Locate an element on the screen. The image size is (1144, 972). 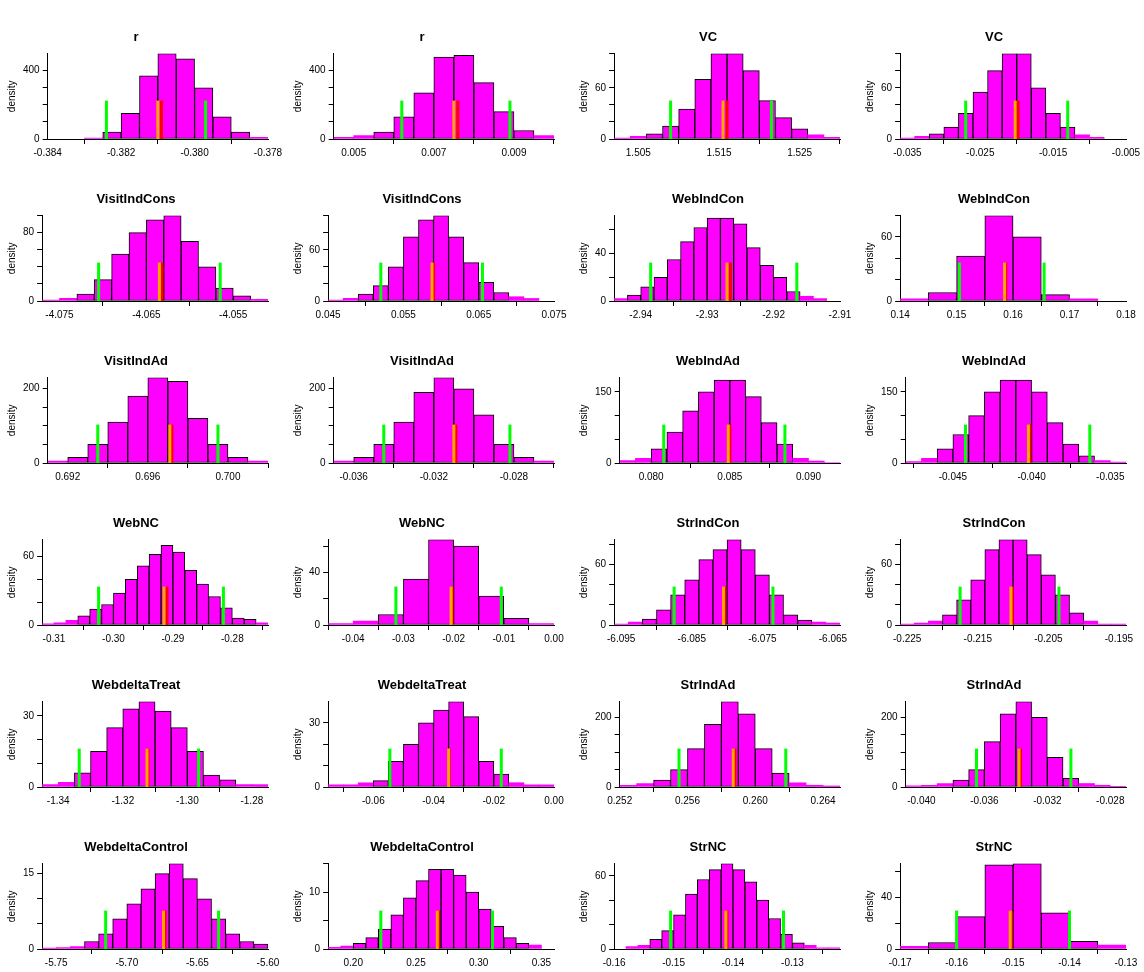
x-tick-label: -2.91 is located at coordinates (840, 314).